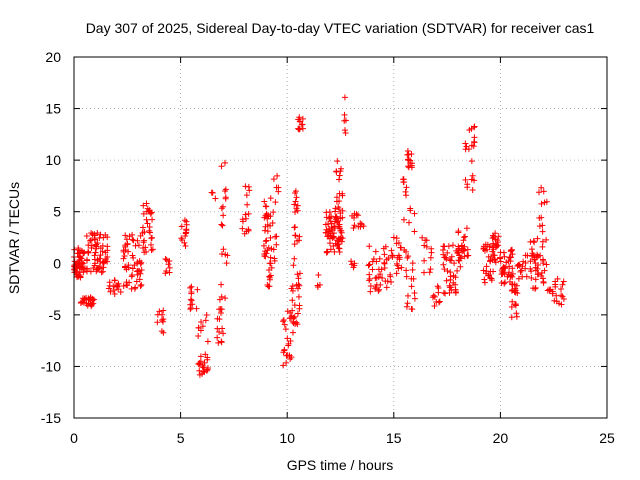  What do you see at coordinates (287, 438) in the screenshot?
I see `x-tick-label: 10` at bounding box center [287, 438].